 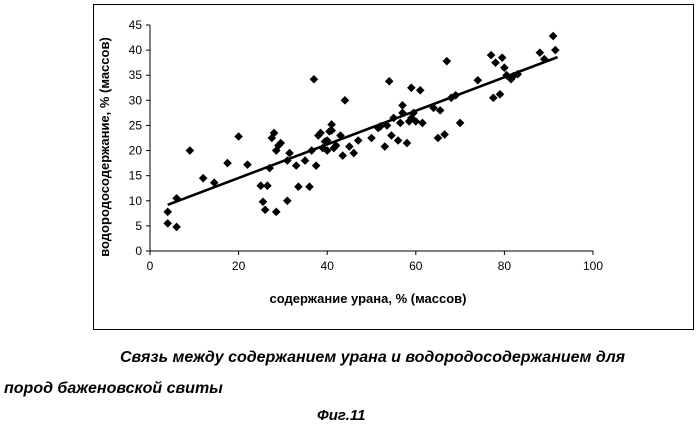 I want to click on x-tick-label: 0, so click(x=150, y=266).